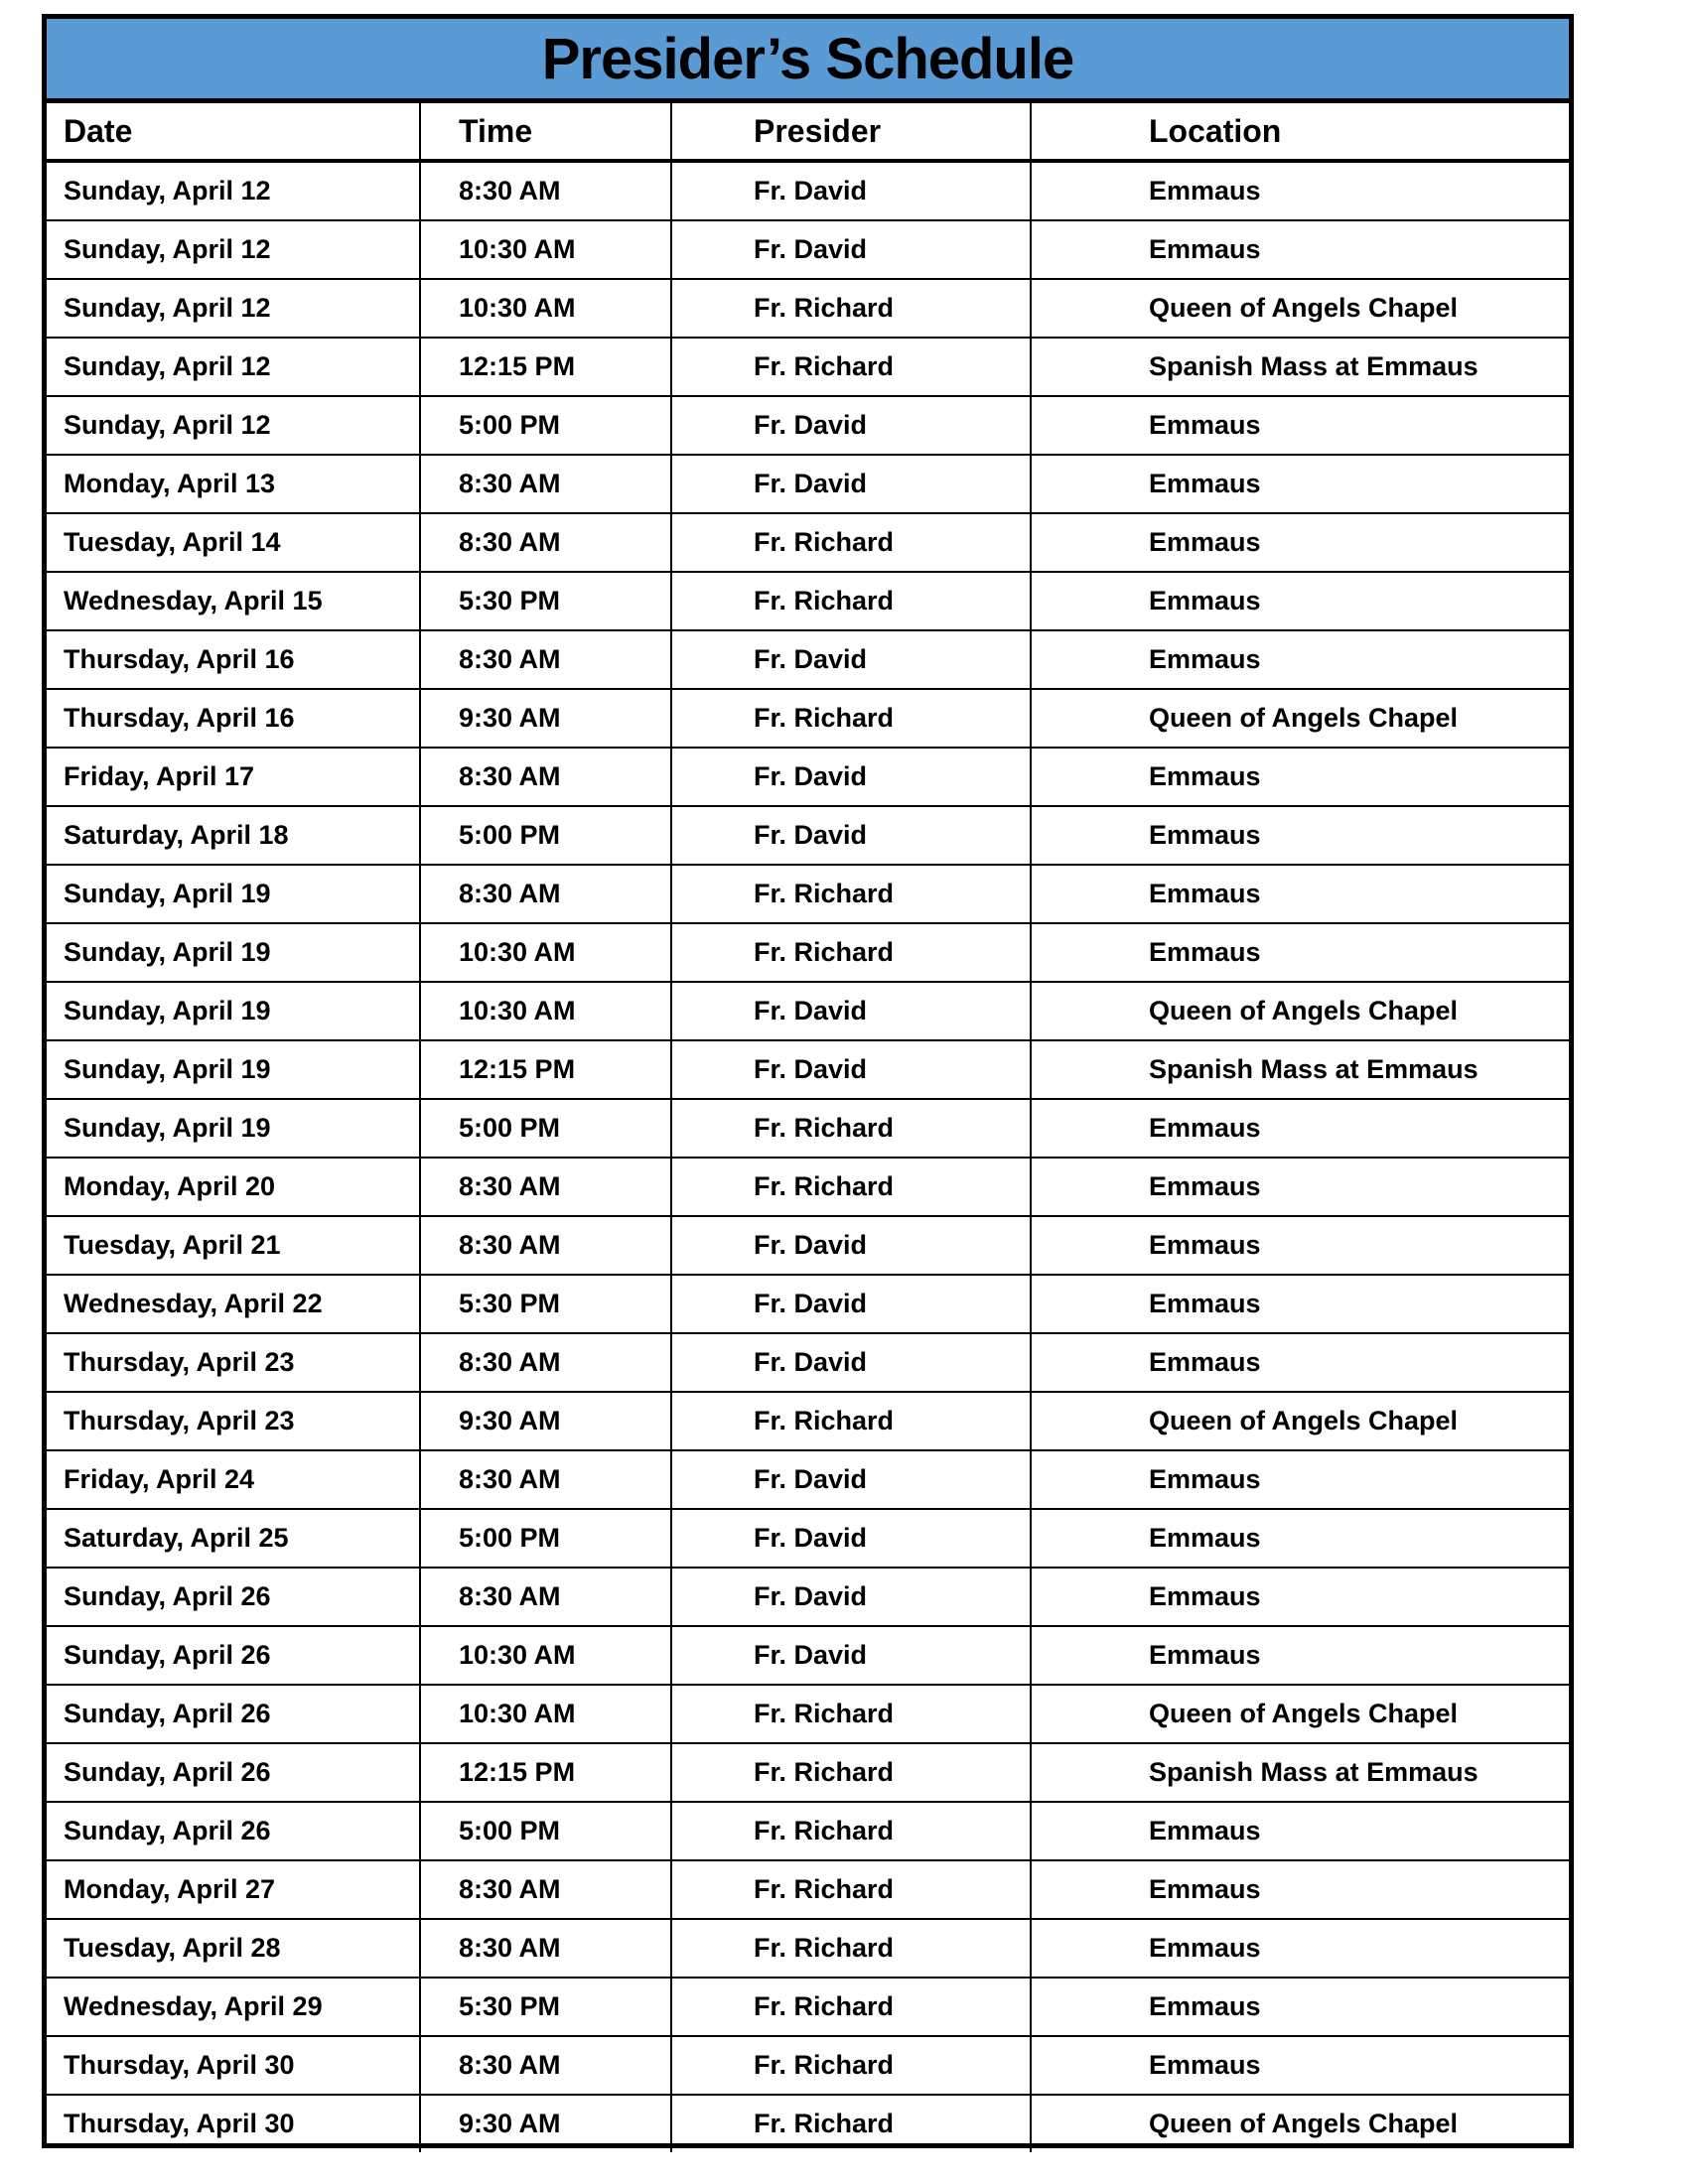 Image resolution: width=1688 pixels, height=2184 pixels. I want to click on header-row: Date Time Presider Location, so click(808, 133).